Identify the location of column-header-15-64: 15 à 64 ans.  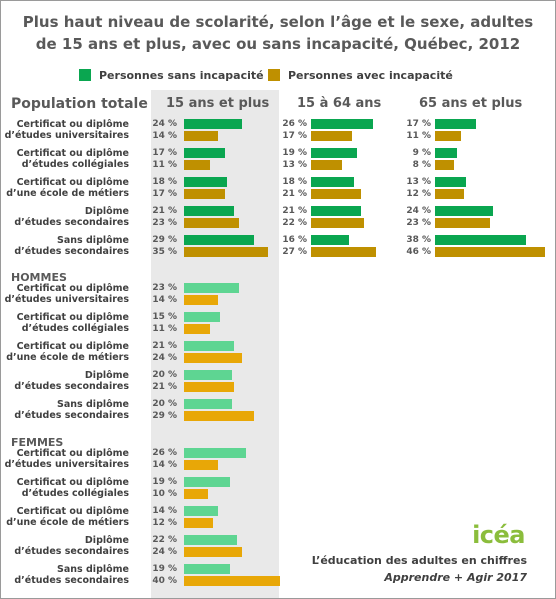
(339, 103).